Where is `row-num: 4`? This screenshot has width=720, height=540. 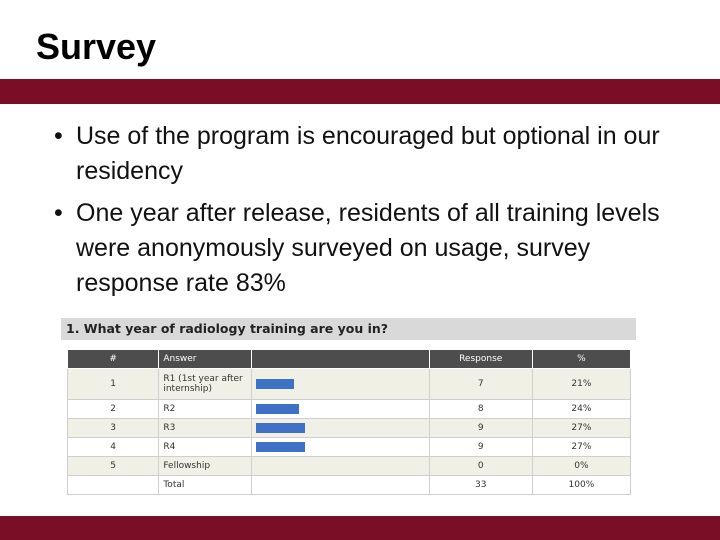 row-num: 4 is located at coordinates (113, 447).